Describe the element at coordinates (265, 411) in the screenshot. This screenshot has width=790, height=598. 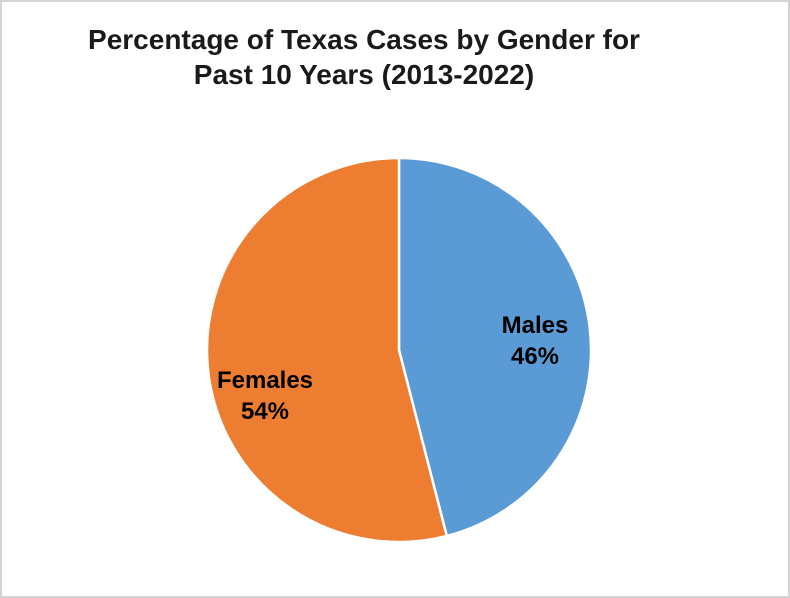
I see `slice-label-females-value: 54%` at that location.